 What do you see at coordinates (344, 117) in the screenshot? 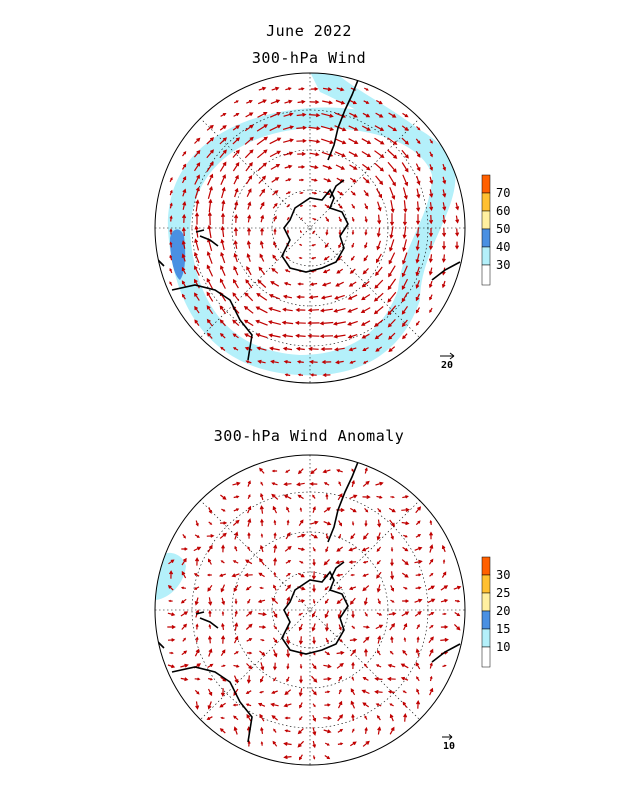
I see `top-south-america` at bounding box center [344, 117].